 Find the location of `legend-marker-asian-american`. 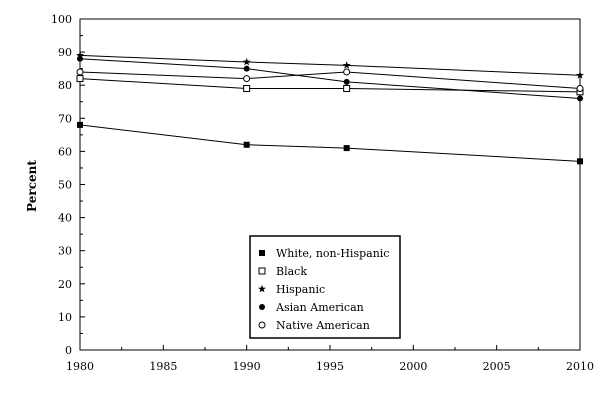

legend-marker-asian-american is located at coordinates (262, 307).